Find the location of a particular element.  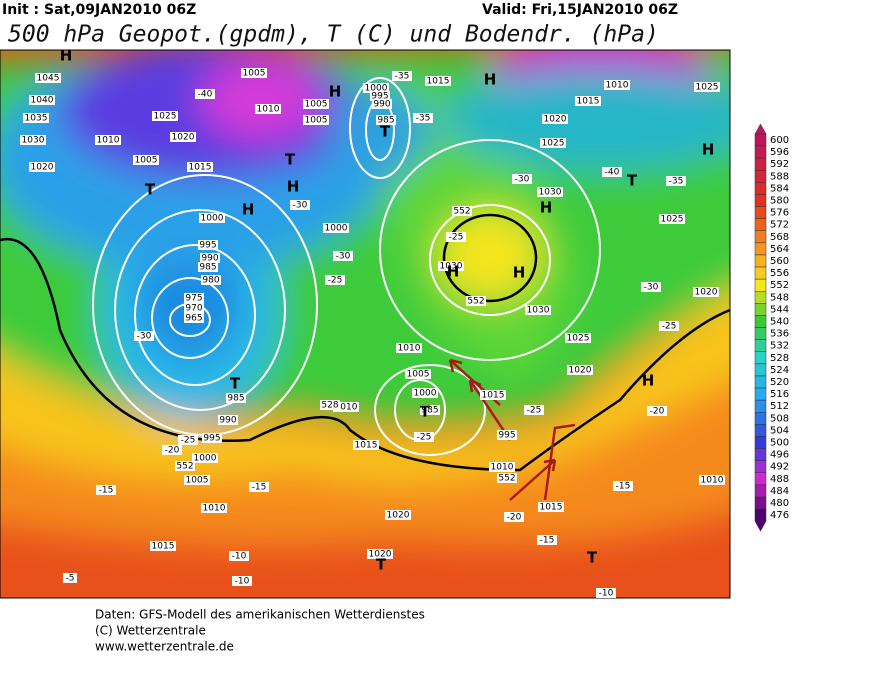

colorbar-label: 552 is located at coordinates (779, 285).